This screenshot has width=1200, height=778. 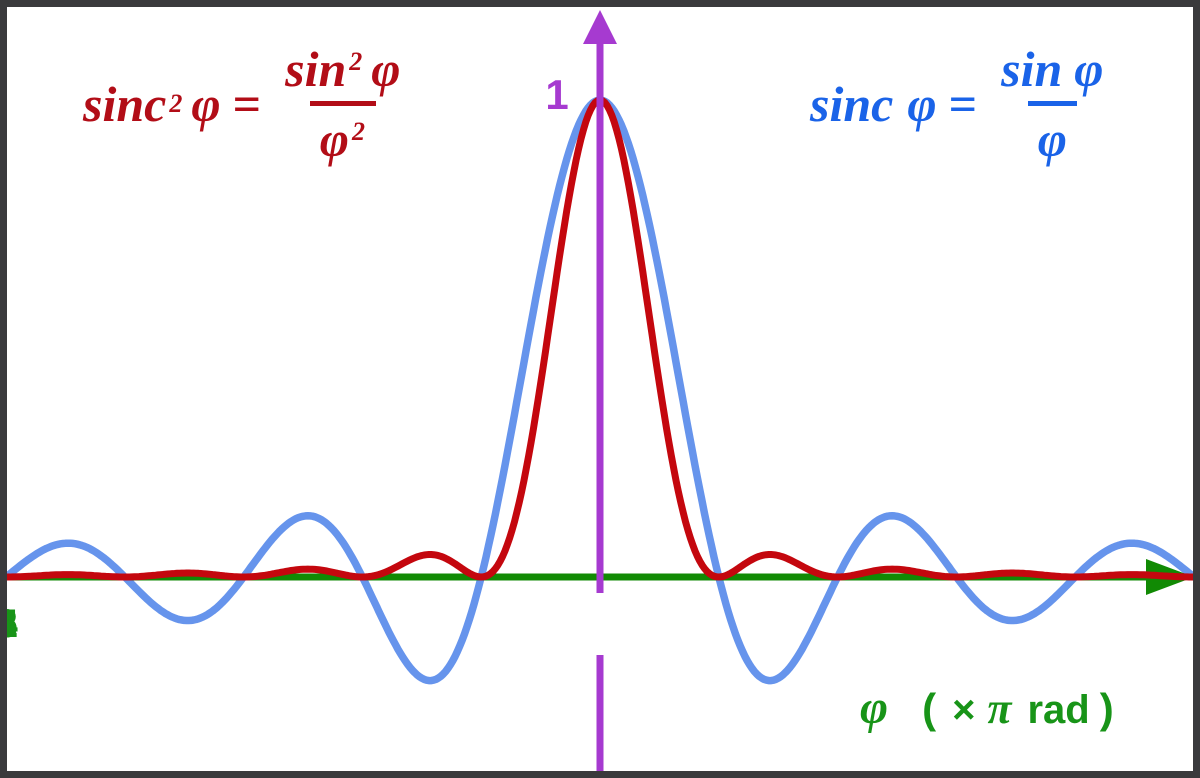 I want to click on x-tick-label--2: -2, so click(x=12, y=624).